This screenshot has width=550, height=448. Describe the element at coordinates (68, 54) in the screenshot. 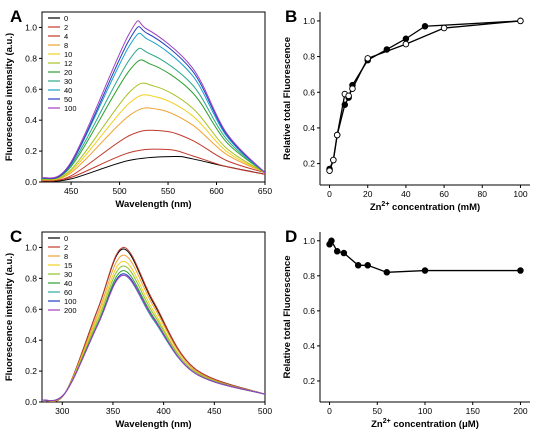

I see `legend-label-10: 10` at that location.